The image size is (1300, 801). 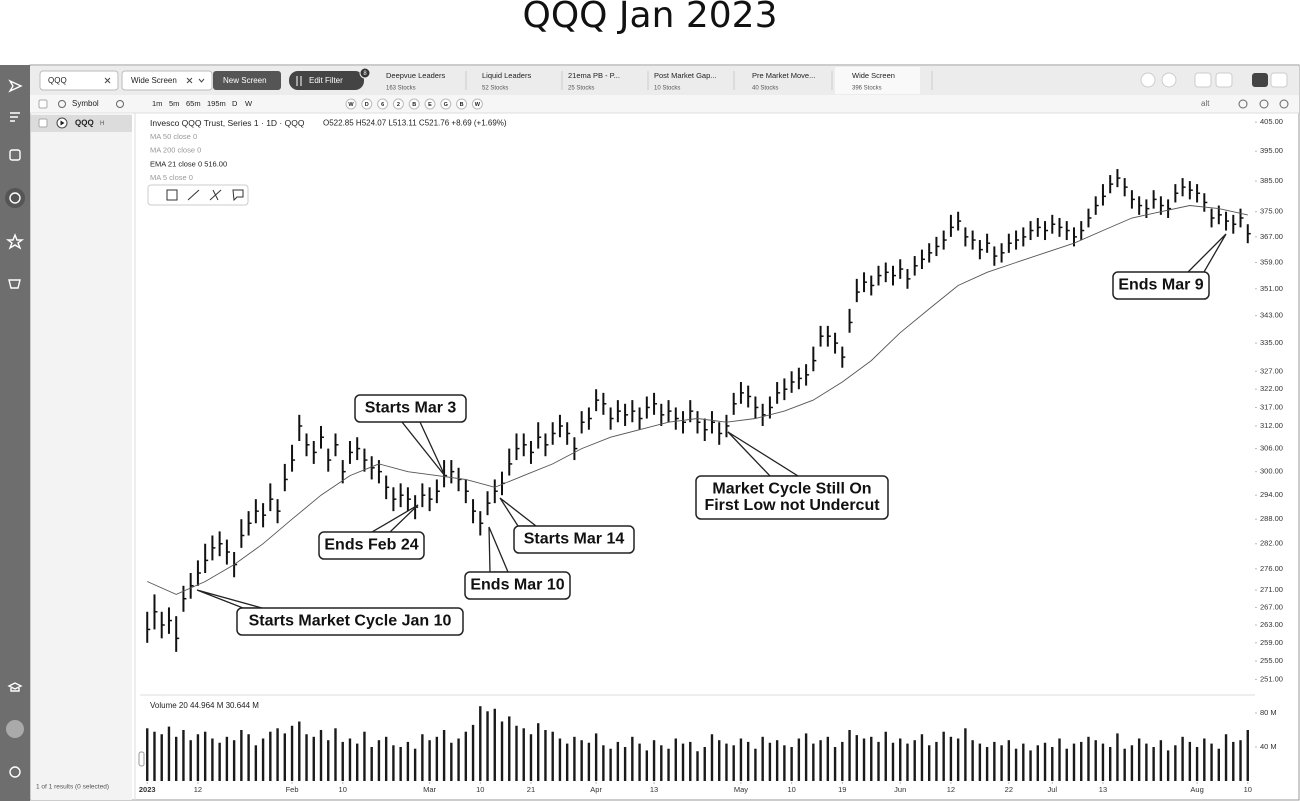 What do you see at coordinates (1203, 80) in the screenshot?
I see `chart-button` at bounding box center [1203, 80].